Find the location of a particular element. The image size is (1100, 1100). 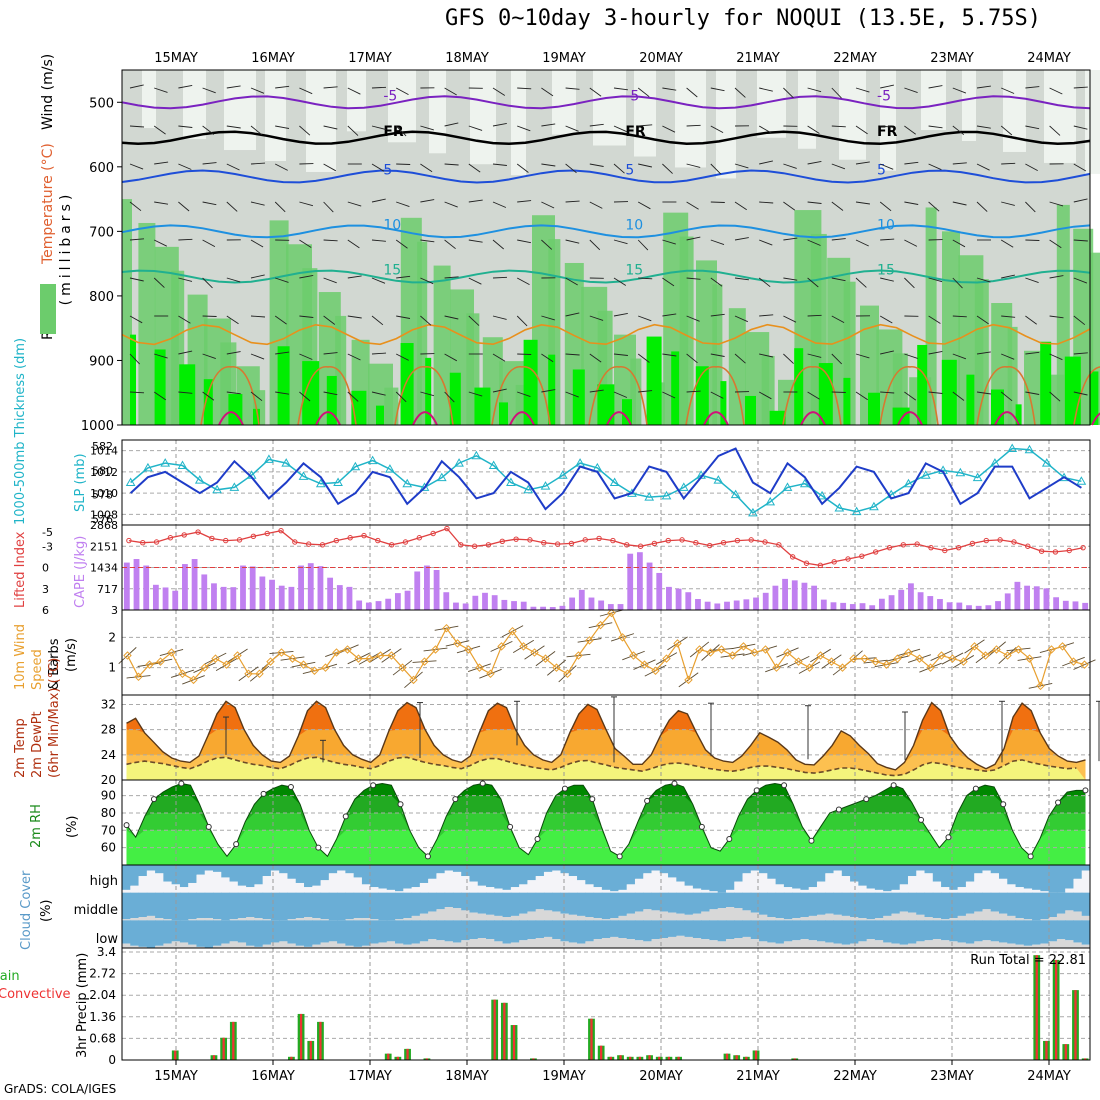

thickness-tick-label: 580 is located at coordinates (102, 470).